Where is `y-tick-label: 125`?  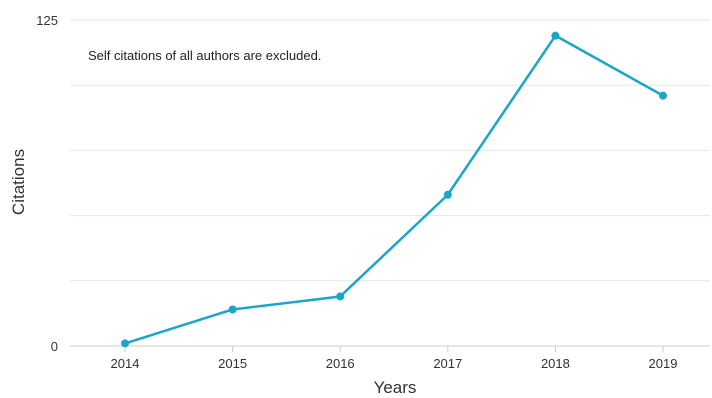 y-tick-label: 125 is located at coordinates (47, 20).